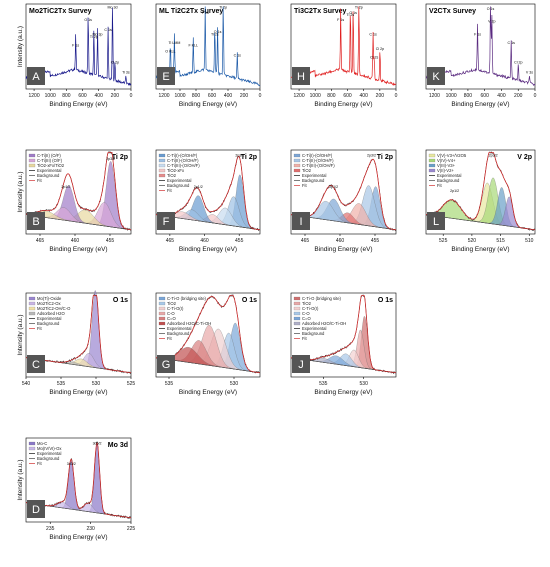  What do you see at coordinates (385, 157) in the screenshot?
I see `chart-title: Ti 2p` at bounding box center [385, 157].